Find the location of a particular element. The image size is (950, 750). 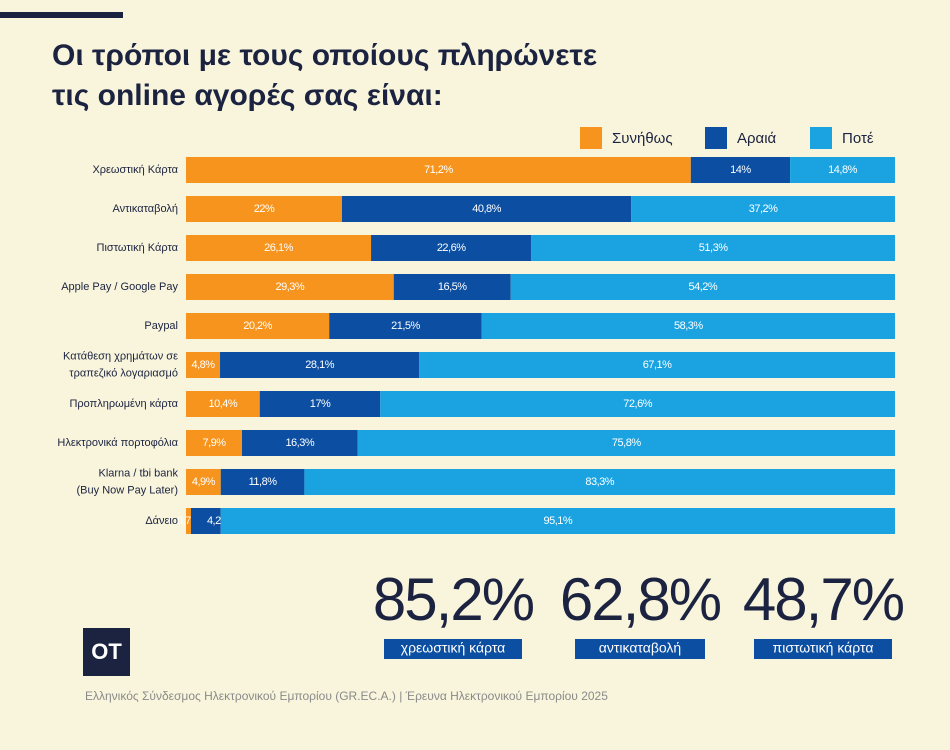

value-label: 72,6% is located at coordinates (637, 404).